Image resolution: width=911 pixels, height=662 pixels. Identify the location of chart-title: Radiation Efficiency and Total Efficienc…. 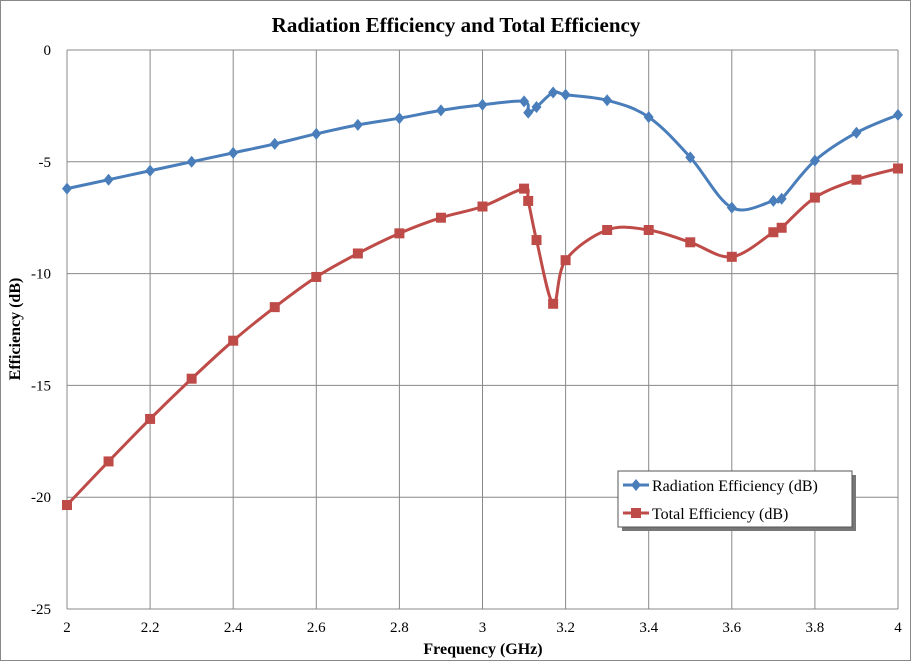
(456, 25).